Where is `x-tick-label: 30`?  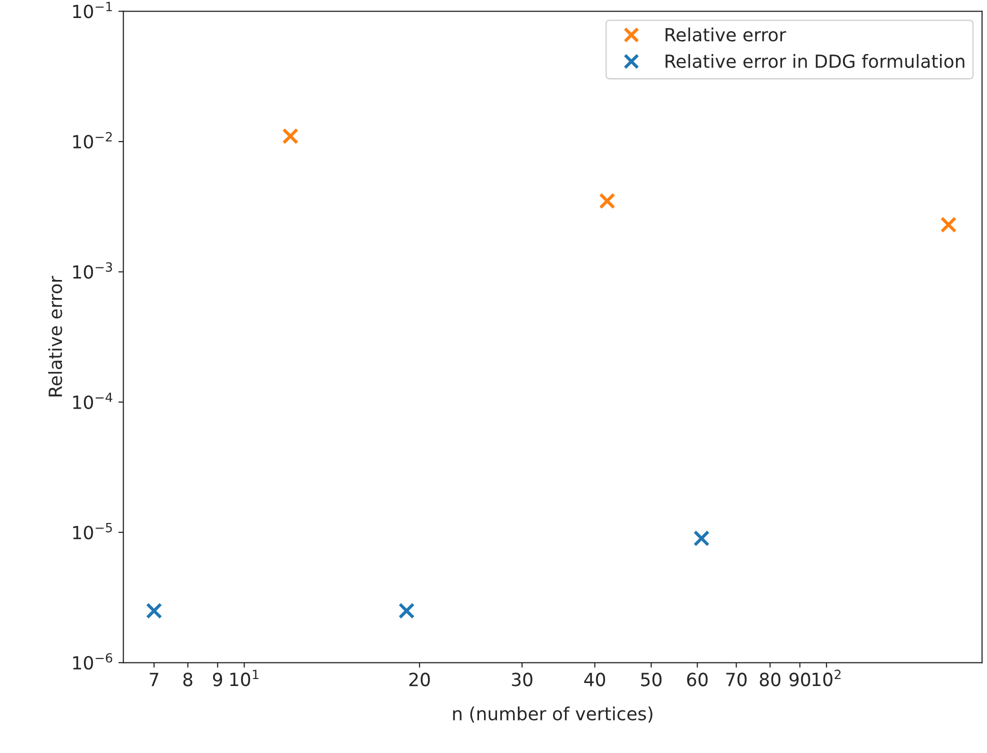 x-tick-label: 30 is located at coordinates (522, 679).